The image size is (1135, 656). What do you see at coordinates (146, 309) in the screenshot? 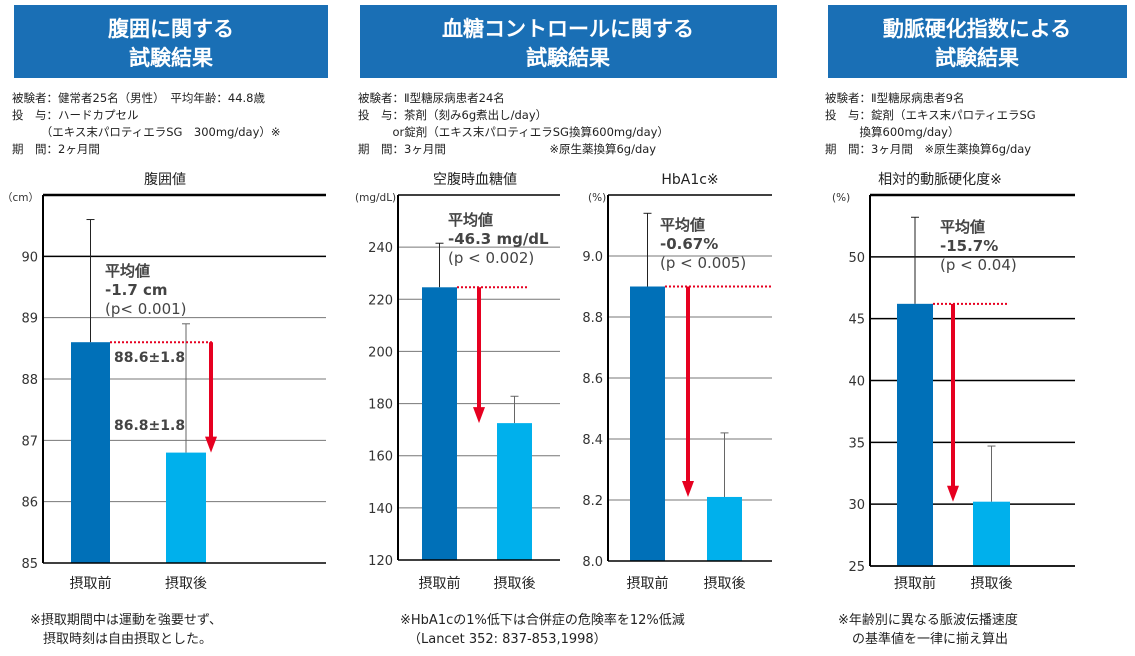
I see `mean-annotation: (p< 0.001)` at bounding box center [146, 309].